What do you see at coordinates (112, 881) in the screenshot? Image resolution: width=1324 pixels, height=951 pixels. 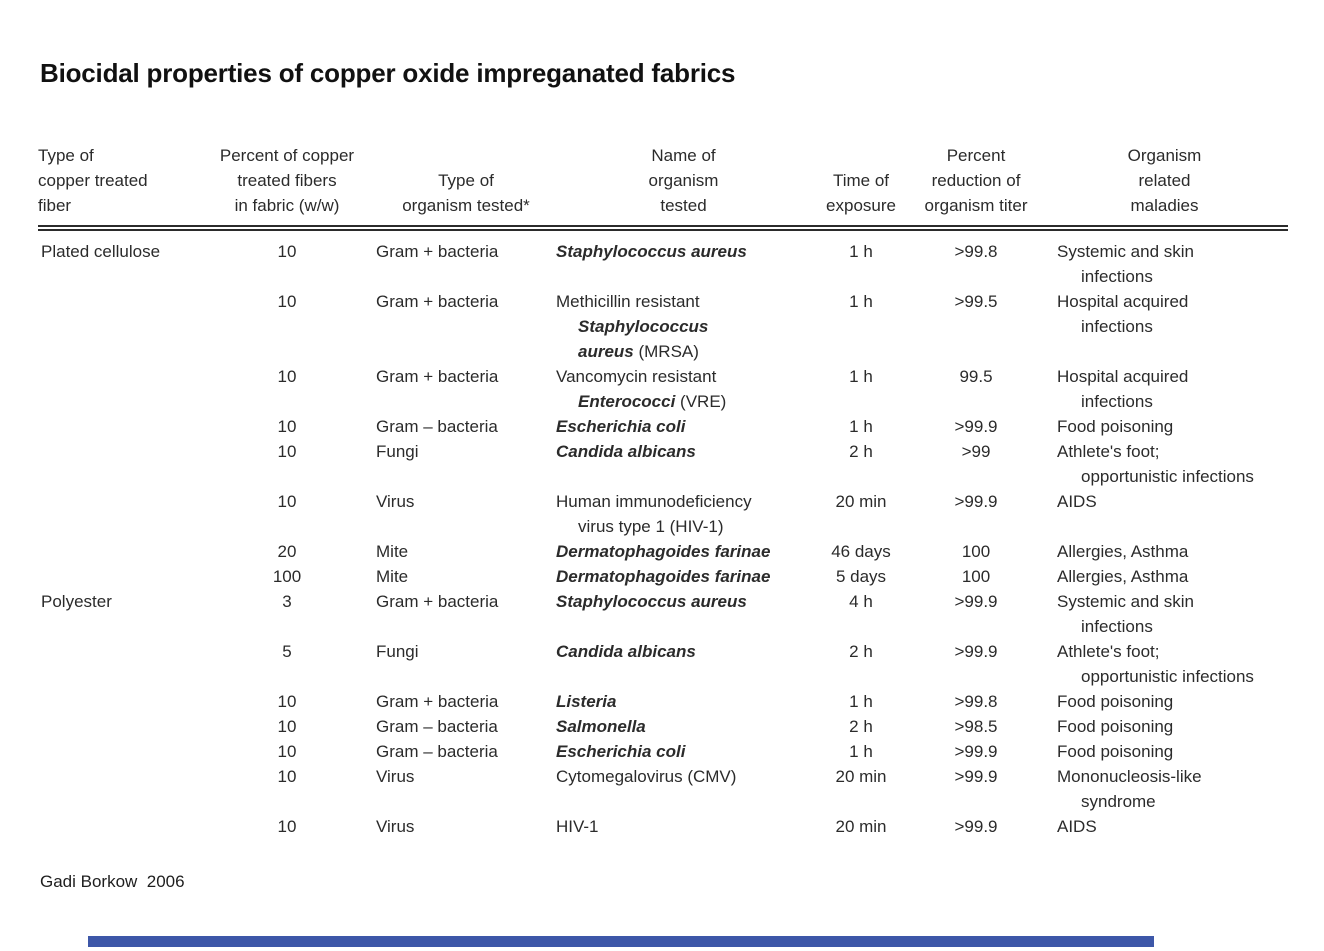 I see `credit-text: Gadi Borkow 2006` at bounding box center [112, 881].